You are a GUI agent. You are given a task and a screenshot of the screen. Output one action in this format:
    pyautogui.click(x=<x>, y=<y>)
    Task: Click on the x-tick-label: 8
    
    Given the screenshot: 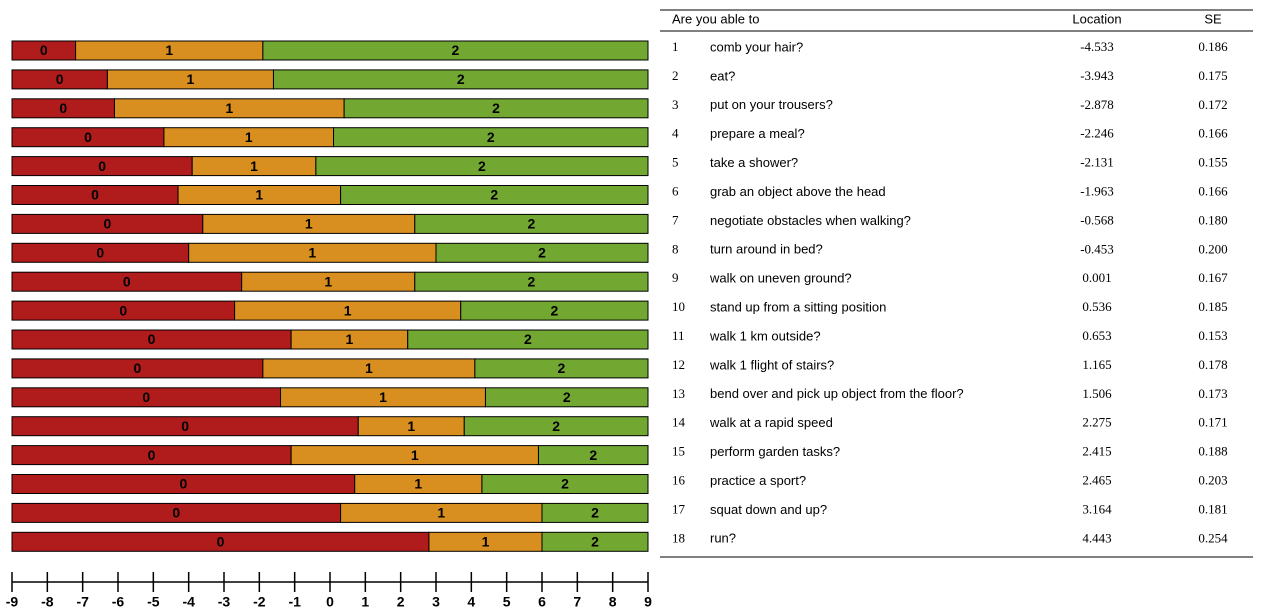 What is the action you would take?
    pyautogui.click(x=613, y=602)
    